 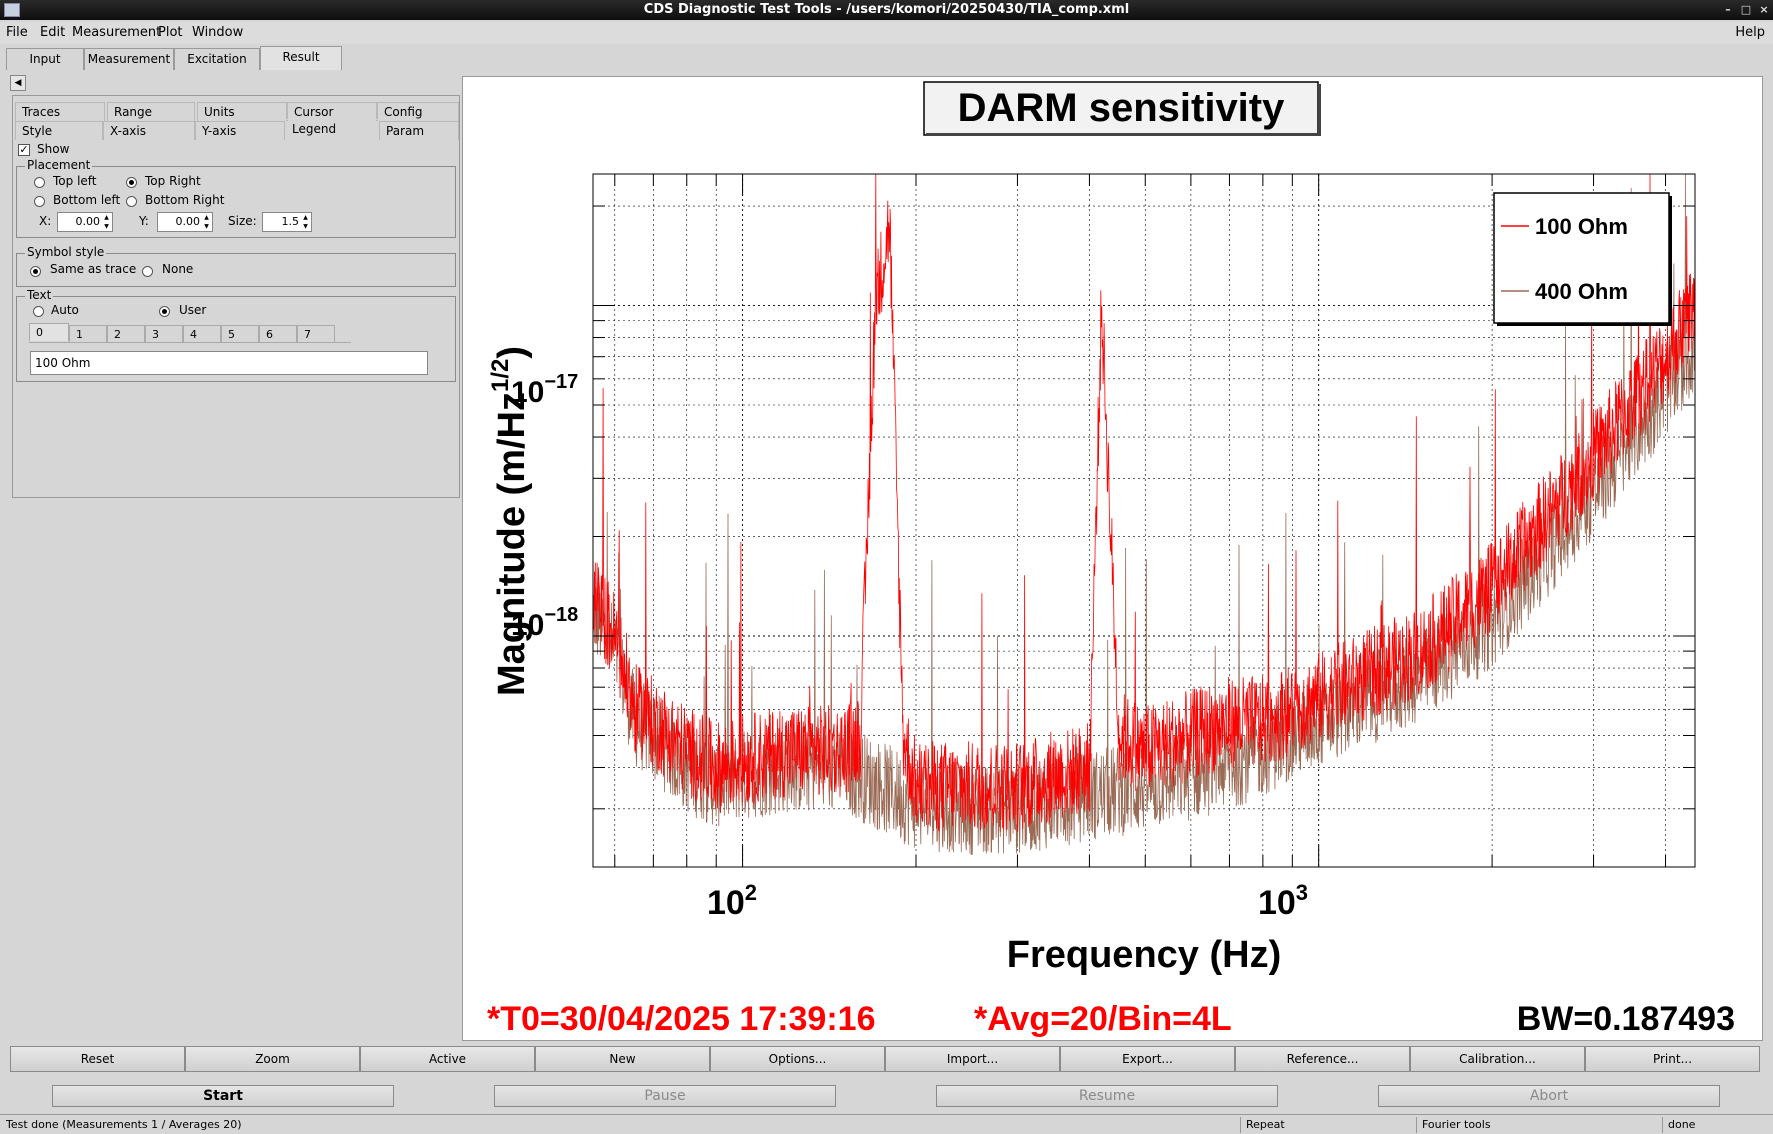 I want to click on pause-button: Pause, so click(x=665, y=1096).